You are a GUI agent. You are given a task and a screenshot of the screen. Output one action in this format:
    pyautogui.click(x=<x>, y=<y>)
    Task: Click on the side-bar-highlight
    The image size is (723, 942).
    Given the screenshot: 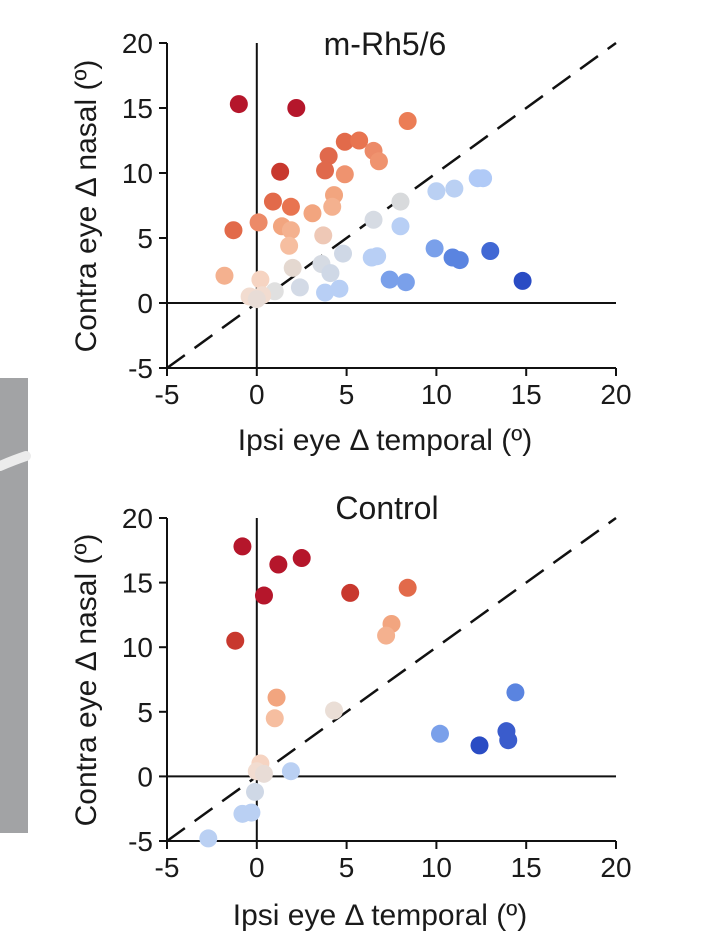 What is the action you would take?
    pyautogui.click(x=15, y=461)
    